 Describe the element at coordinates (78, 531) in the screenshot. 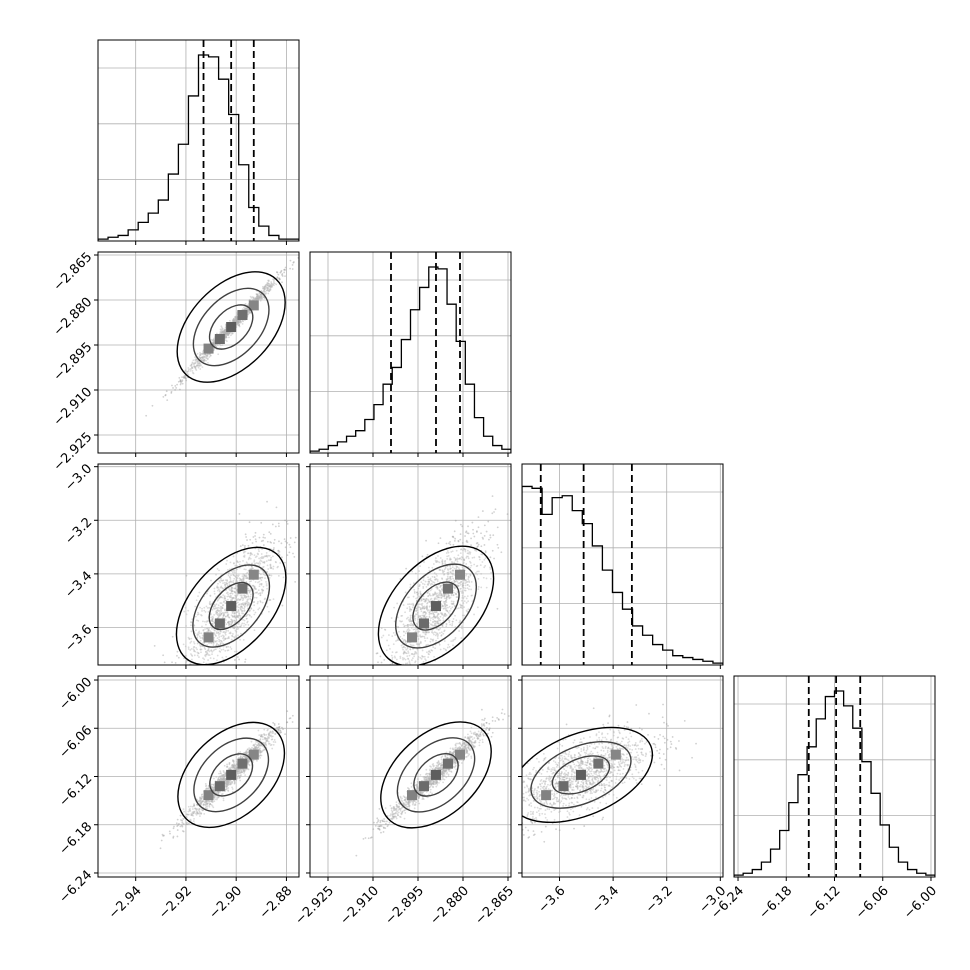

I see `y-tick-label: −3.2` at that location.